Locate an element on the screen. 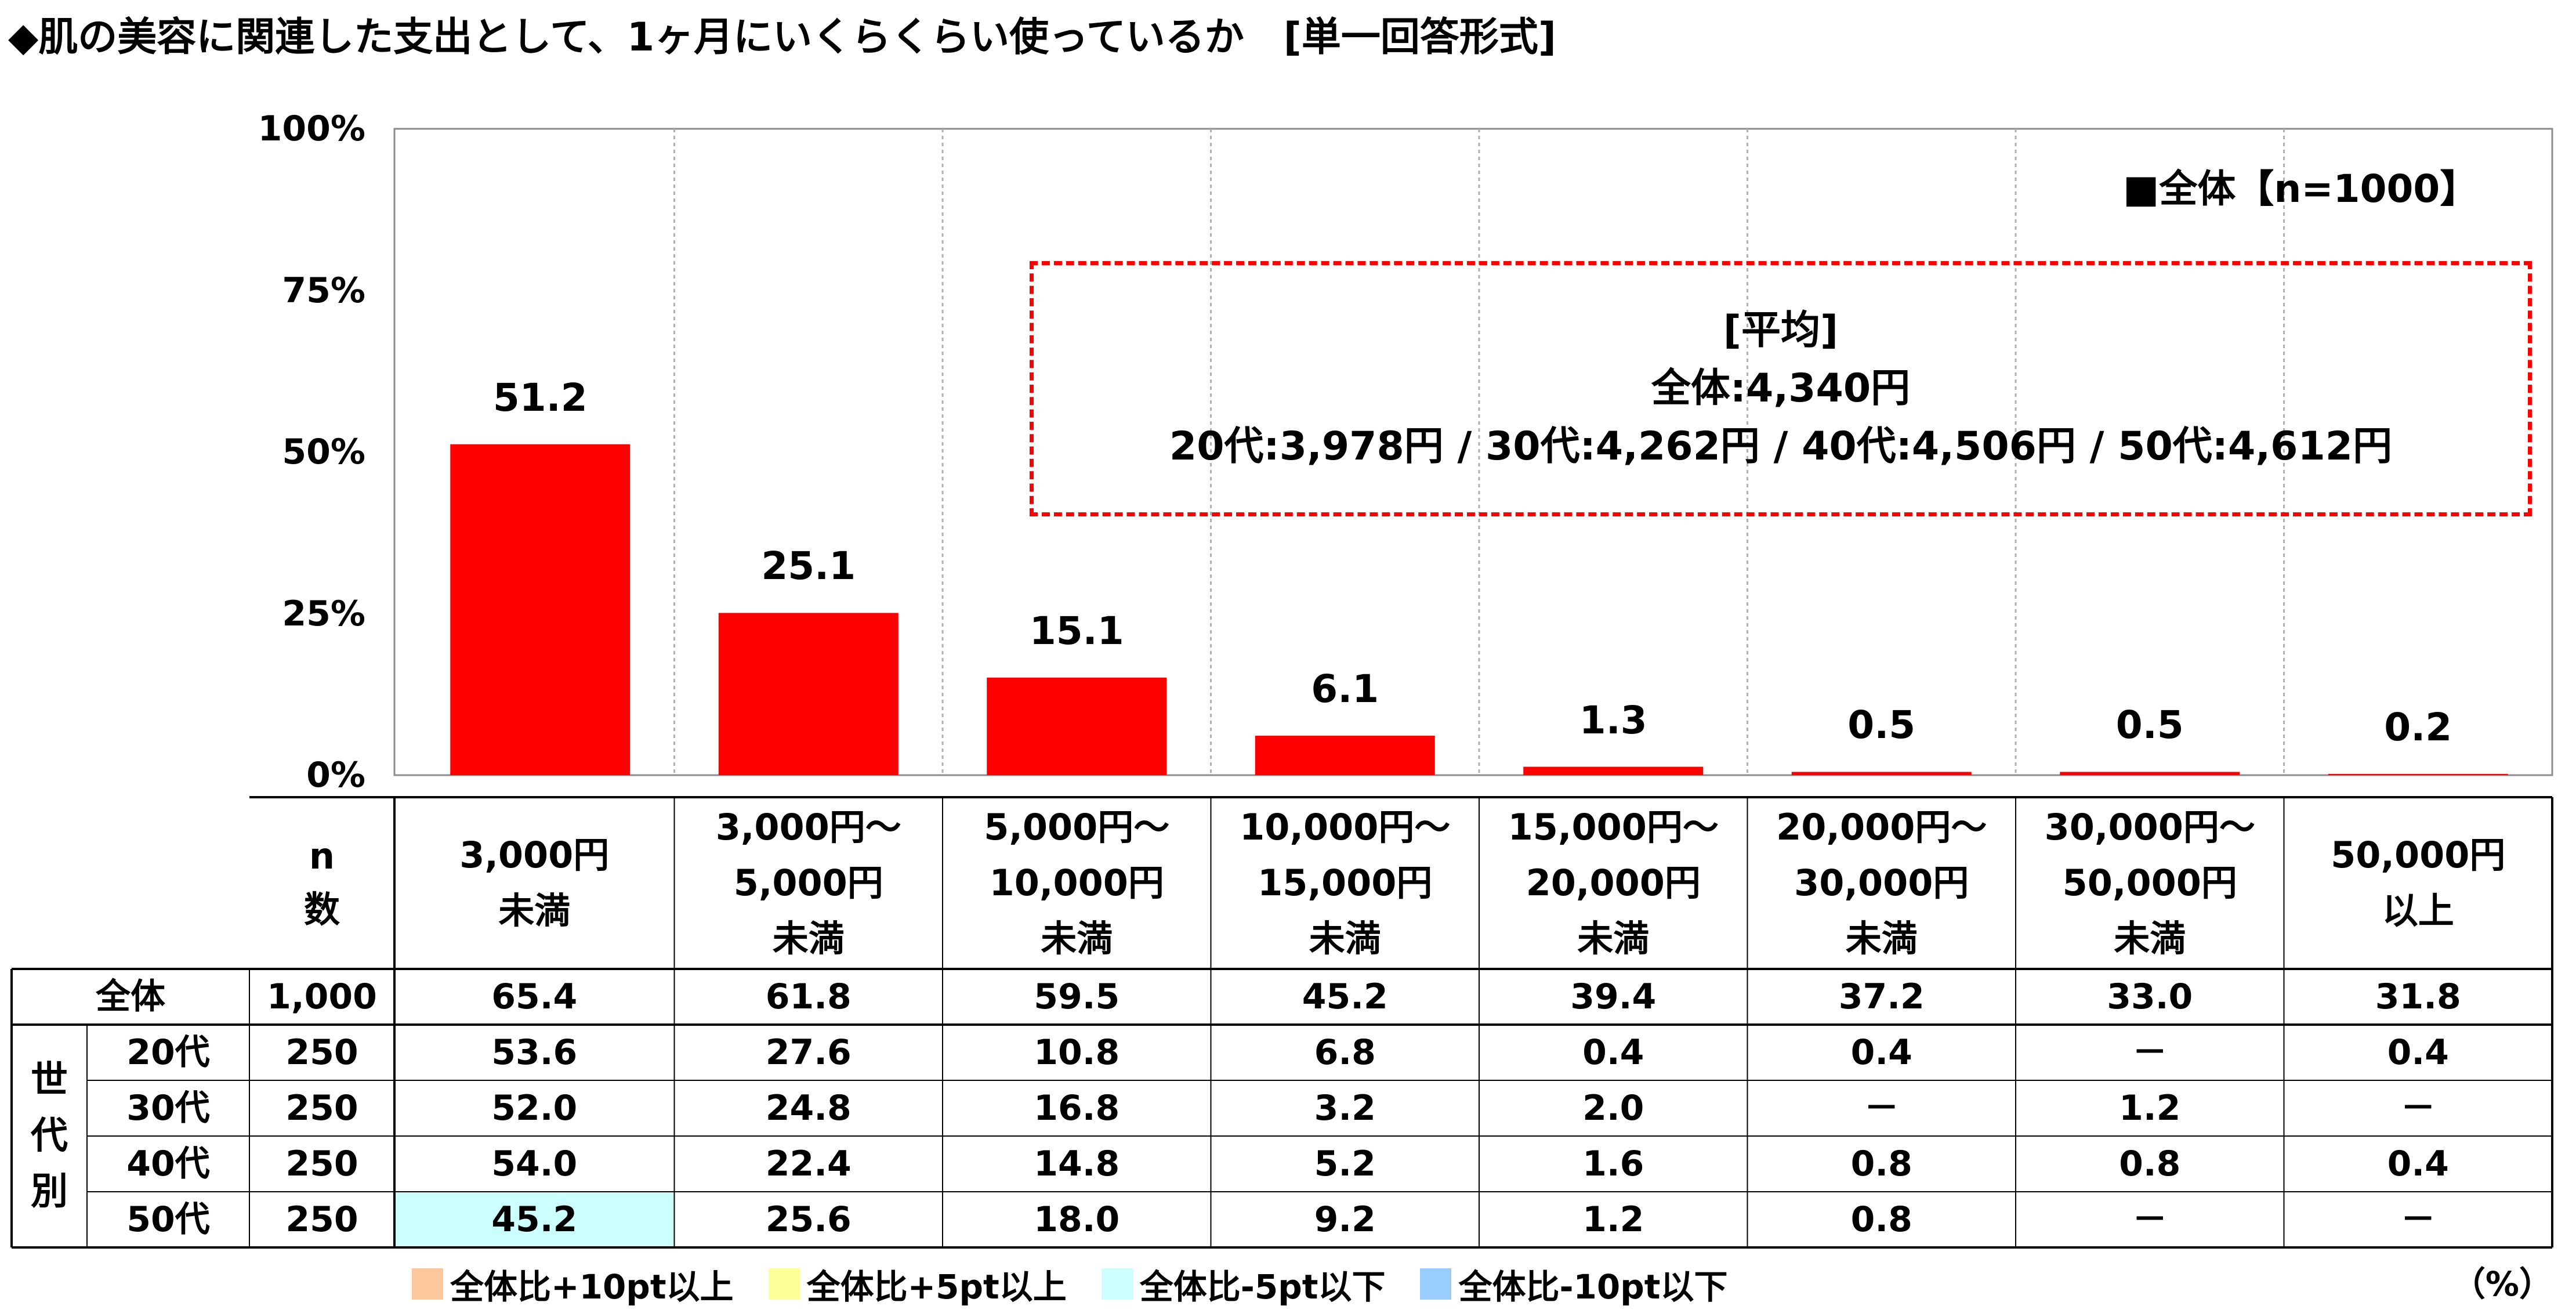 The height and width of the screenshot is (1313, 2576). column-header-text: 30,000円 is located at coordinates (1882, 883).